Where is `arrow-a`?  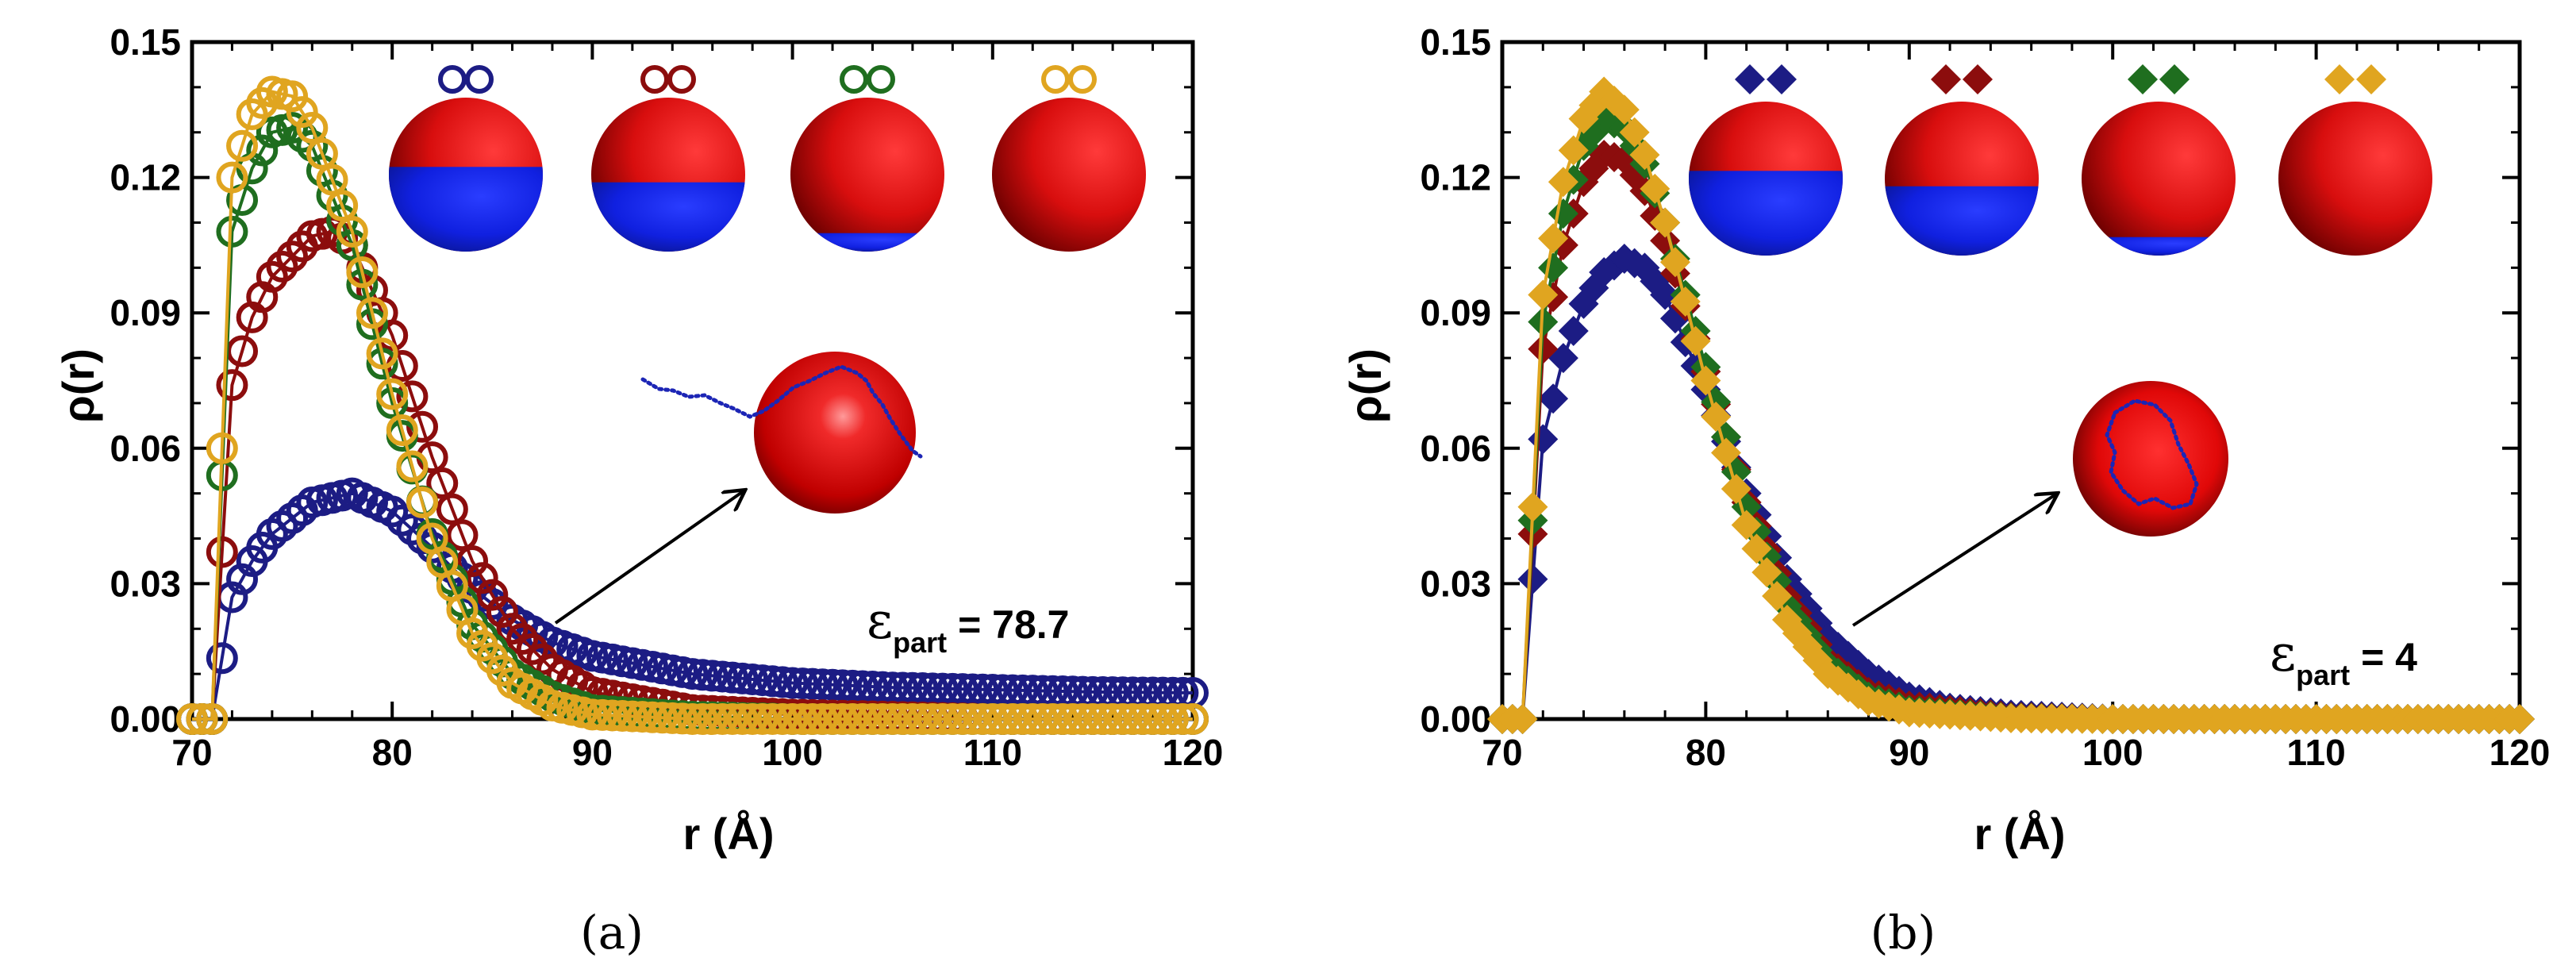
arrow-a is located at coordinates (649, 557).